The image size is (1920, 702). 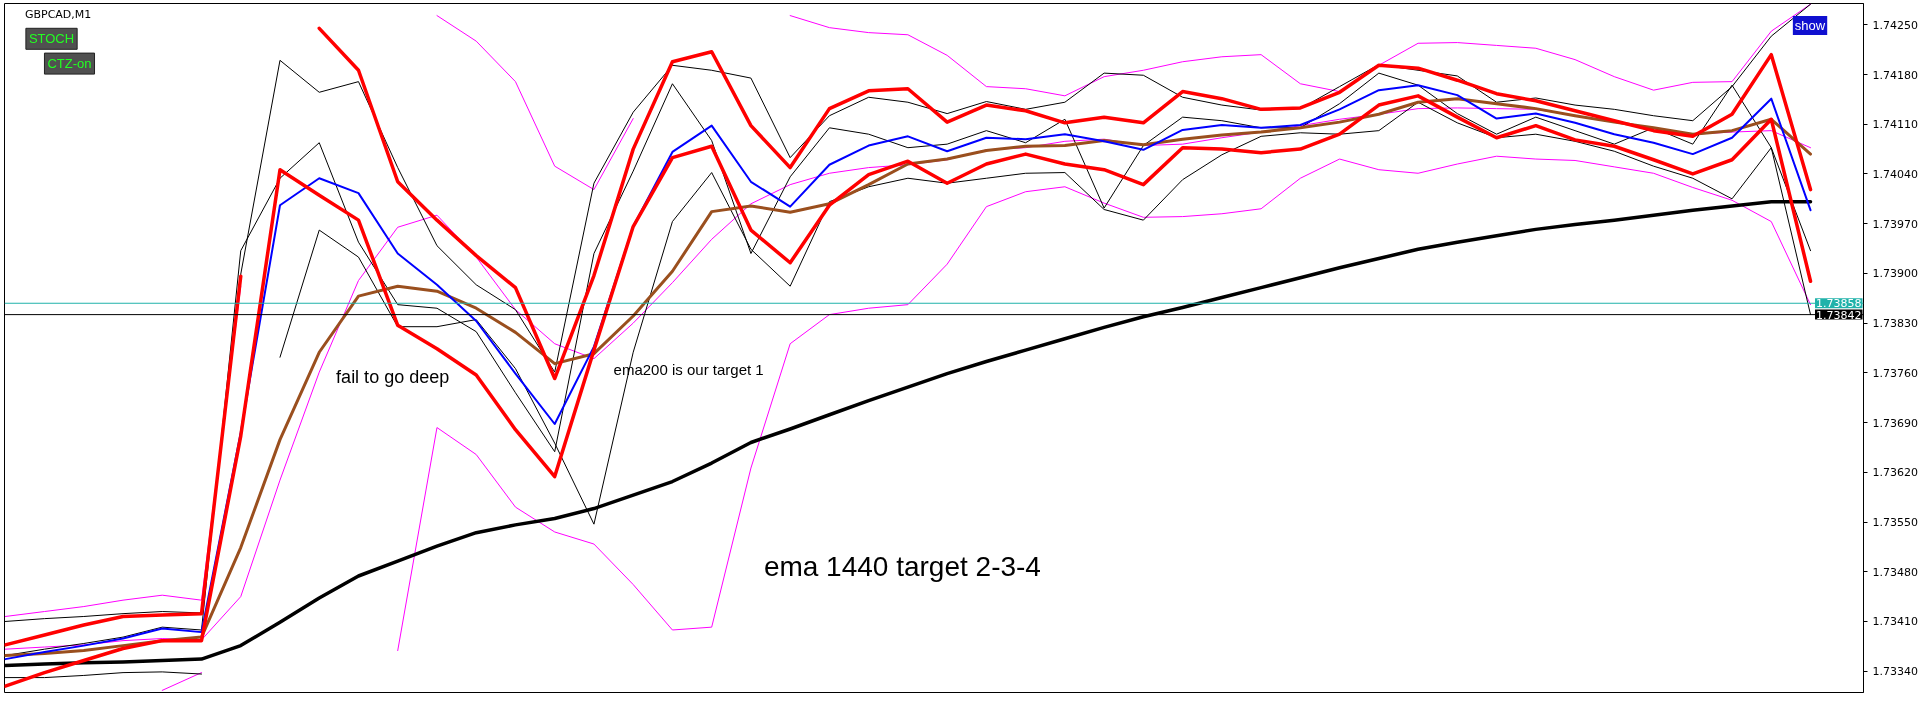 What do you see at coordinates (1895, 672) in the screenshot?
I see `y-tick-label: 1.73340` at bounding box center [1895, 672].